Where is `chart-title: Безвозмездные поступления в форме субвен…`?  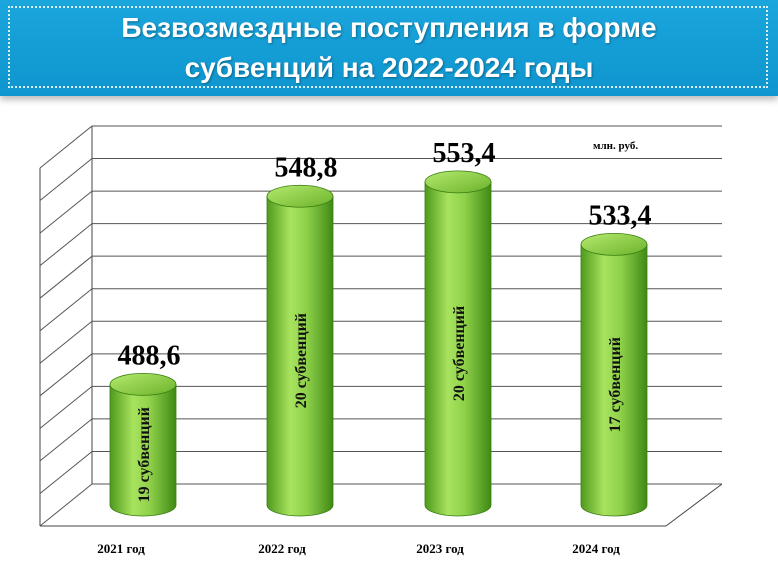
chart-title: Безвозмездные поступления в форме субвен… is located at coordinates (389, 48).